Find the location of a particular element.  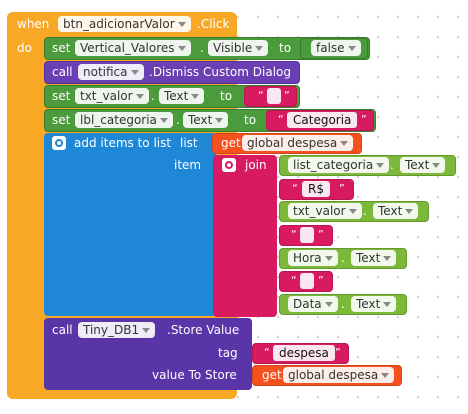

do-label: do is located at coordinates (24, 48).